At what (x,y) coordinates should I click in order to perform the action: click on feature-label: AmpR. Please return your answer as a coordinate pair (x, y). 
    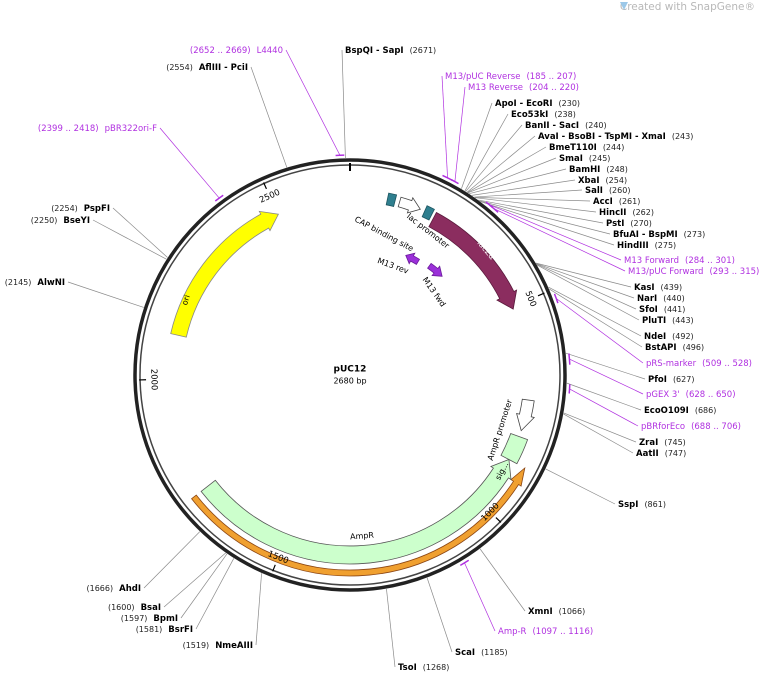
    Looking at the image, I should click on (362, 536).